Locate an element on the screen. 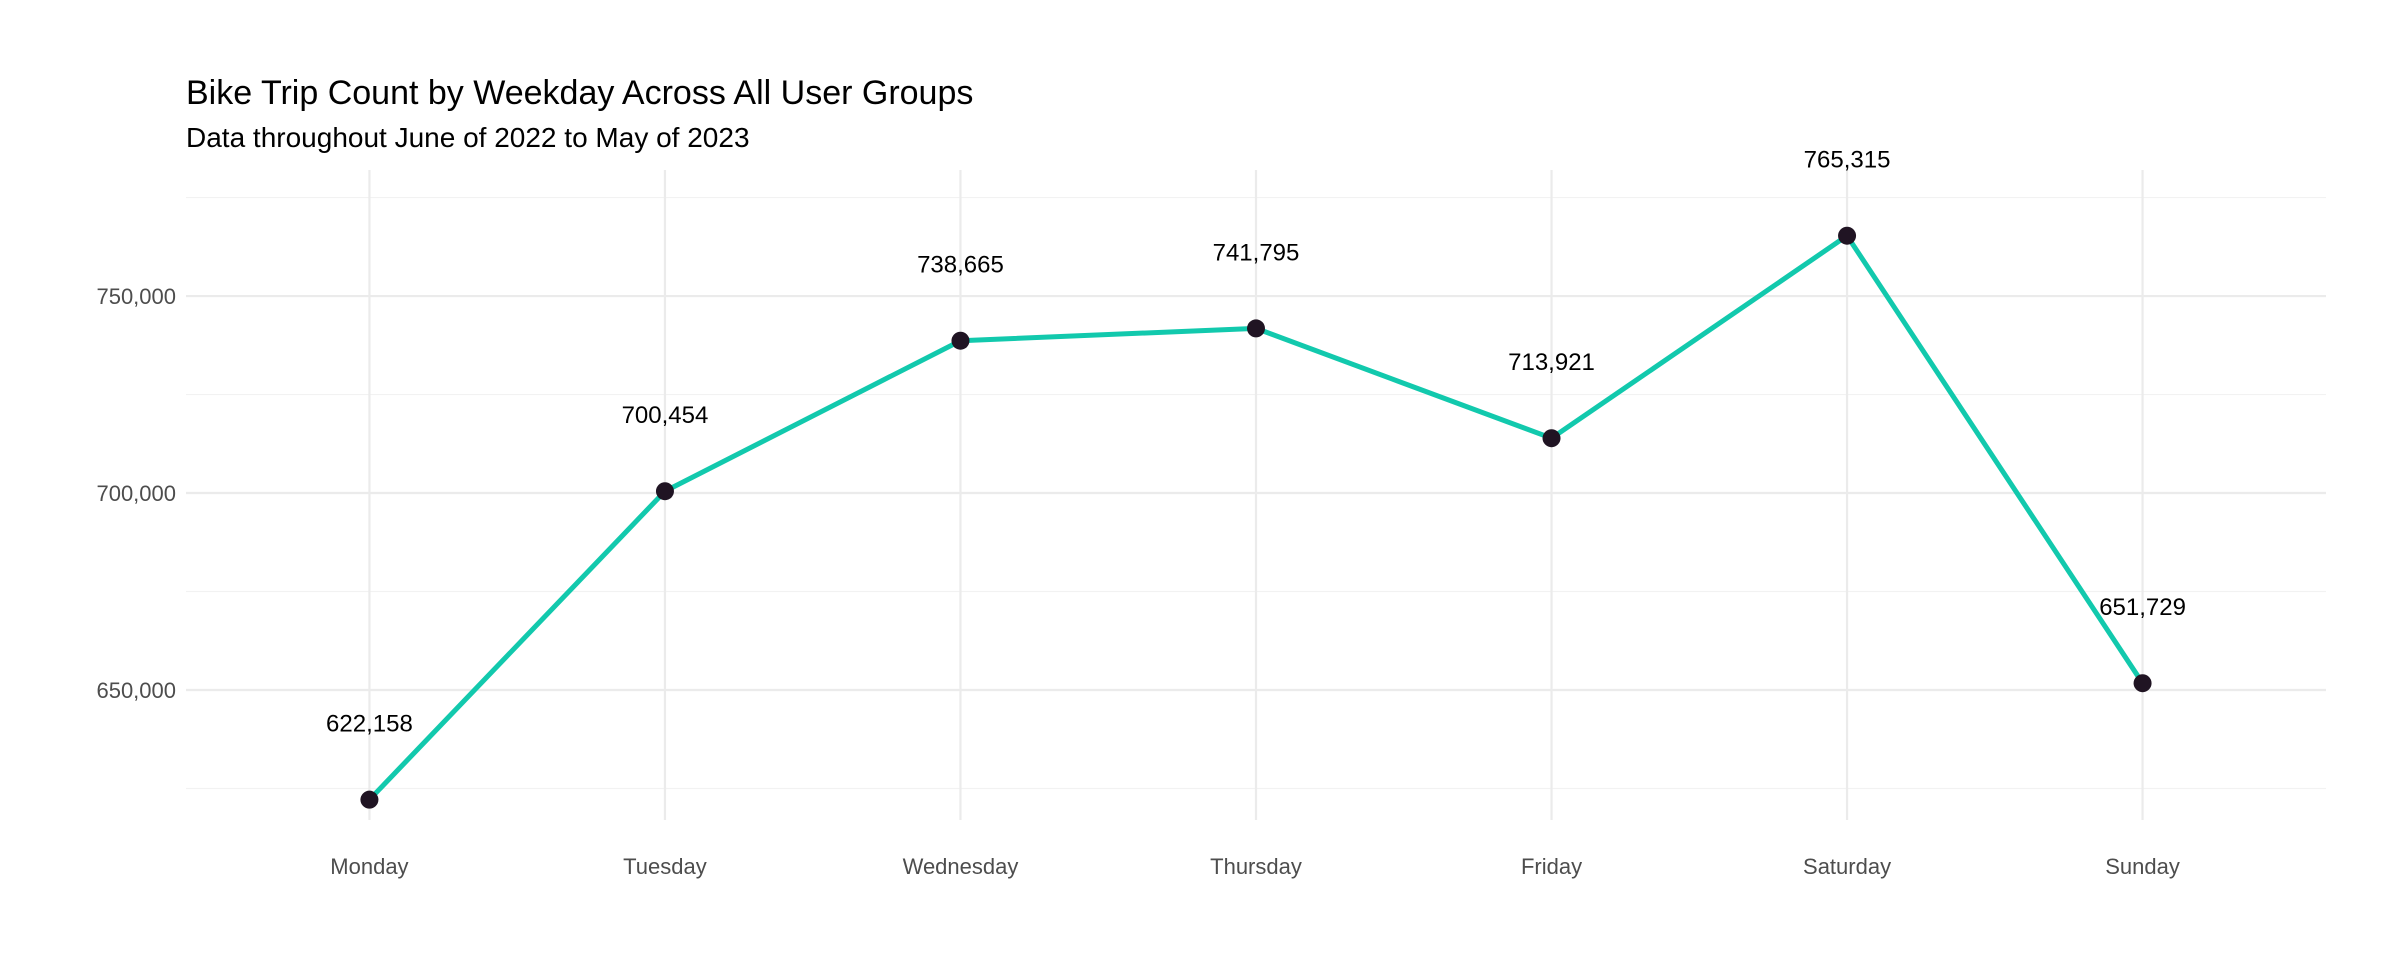 Image resolution: width=2400 pixels, height=960 pixels. x-tick-label: Friday is located at coordinates (1551, 866).